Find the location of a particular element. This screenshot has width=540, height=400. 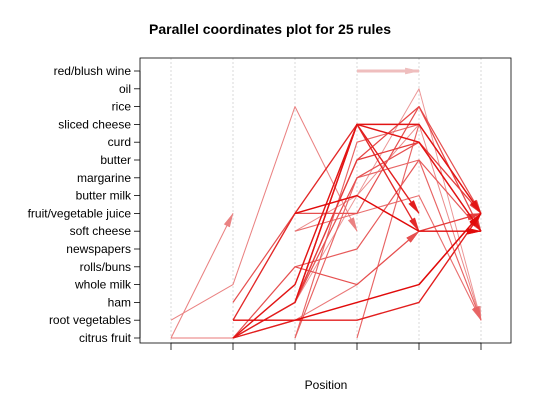

y-tick-label: sliced cheese is located at coordinates (94, 124).